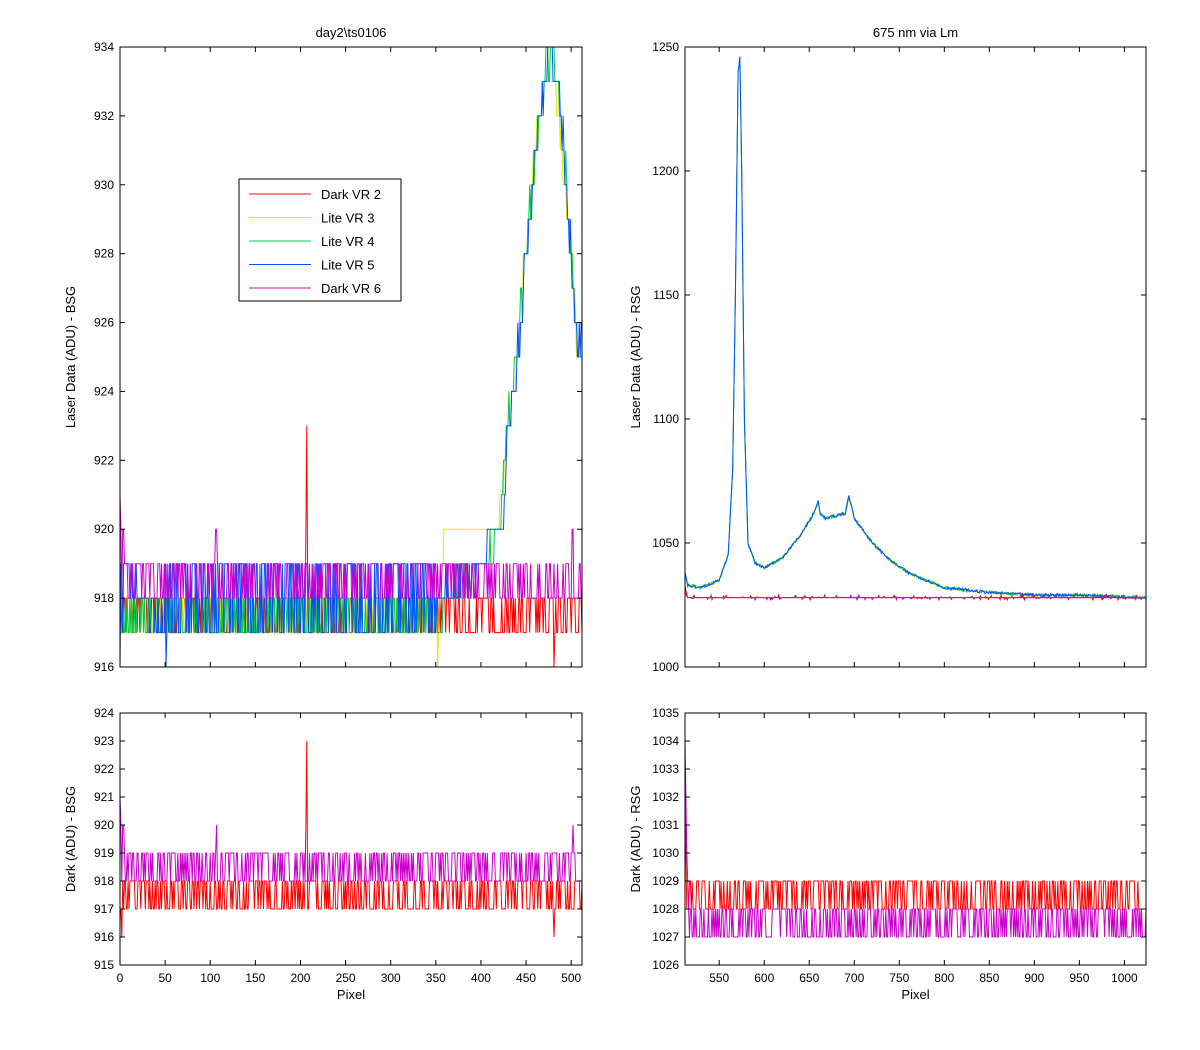 The image size is (1200, 1050). Describe the element at coordinates (347, 218) in the screenshot. I see `legend-entry: Lite VR 3` at that location.